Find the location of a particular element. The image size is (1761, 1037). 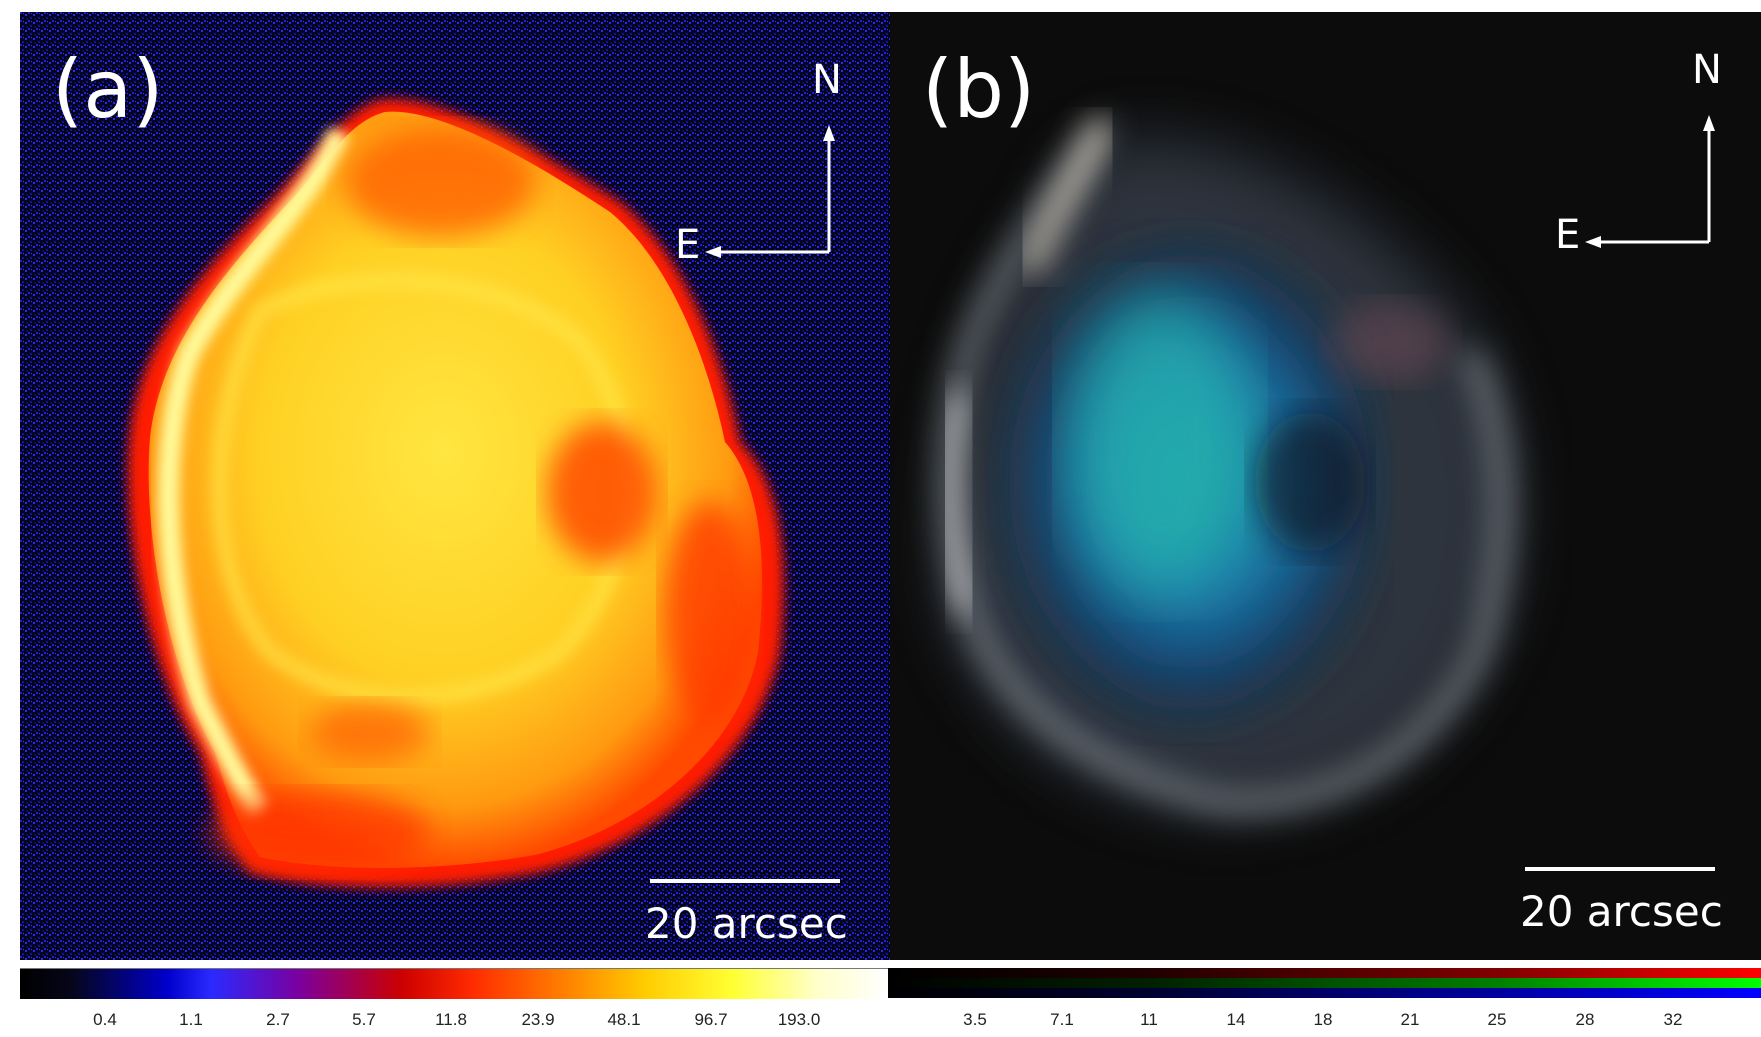

panel-b-compass: N E is located at coordinates (1645, 152).